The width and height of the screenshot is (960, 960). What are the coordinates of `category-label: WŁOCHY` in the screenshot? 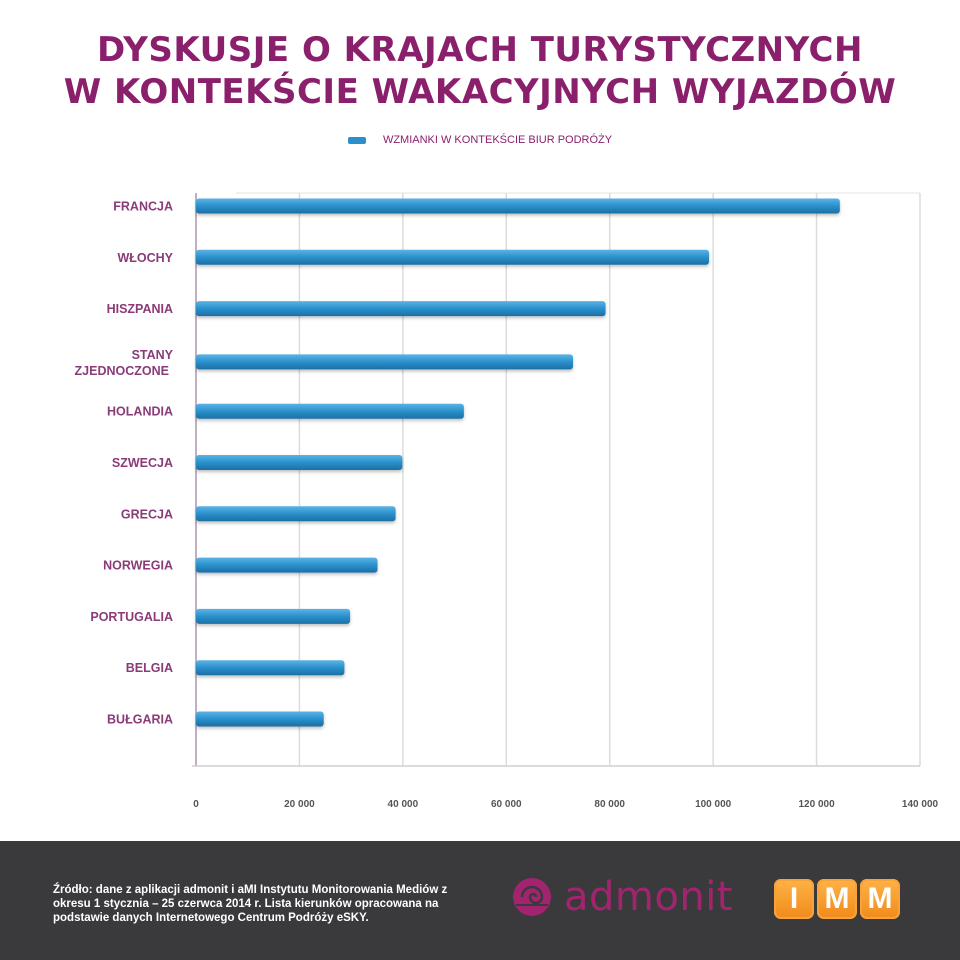 It's located at (145, 258).